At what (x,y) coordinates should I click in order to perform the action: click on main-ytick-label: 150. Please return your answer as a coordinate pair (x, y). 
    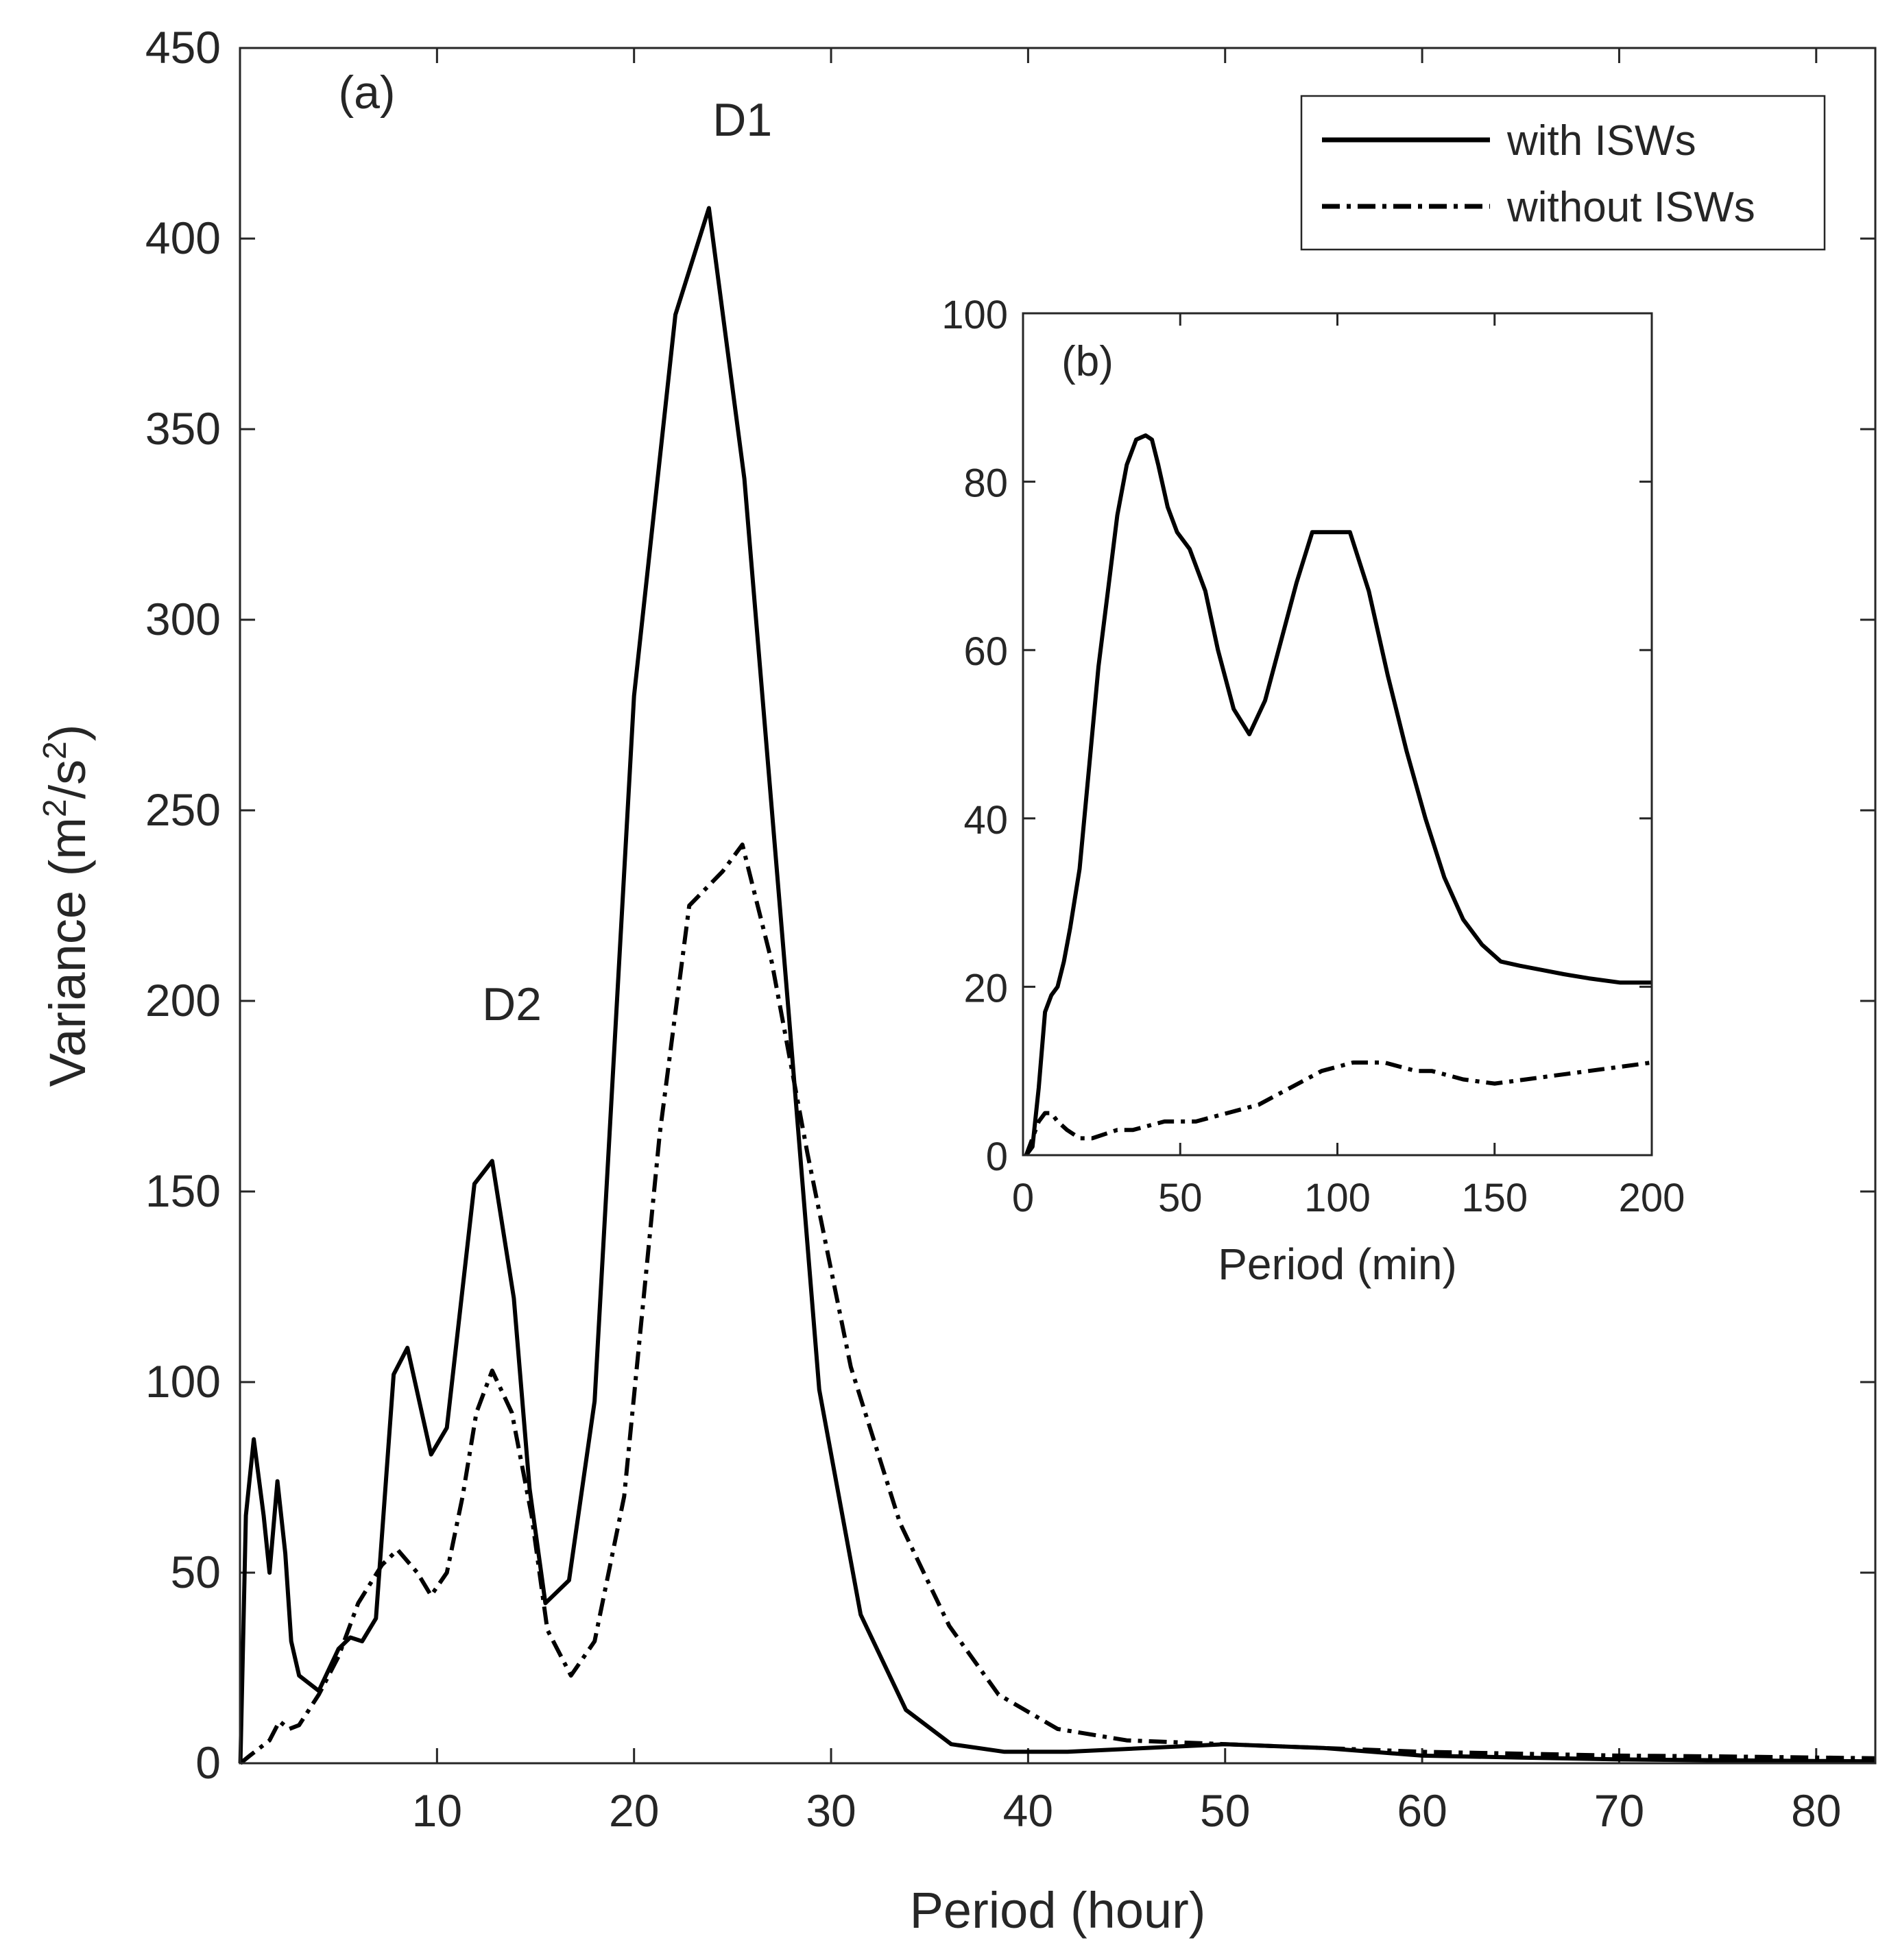
    Looking at the image, I should click on (183, 1190).